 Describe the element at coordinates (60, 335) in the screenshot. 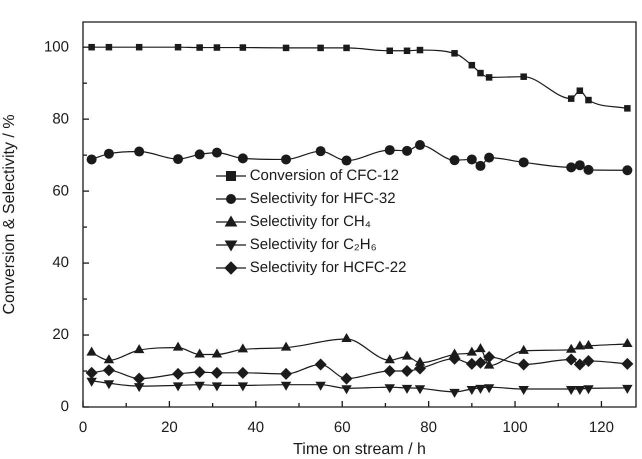

I see `y-tick-label: 20` at that location.